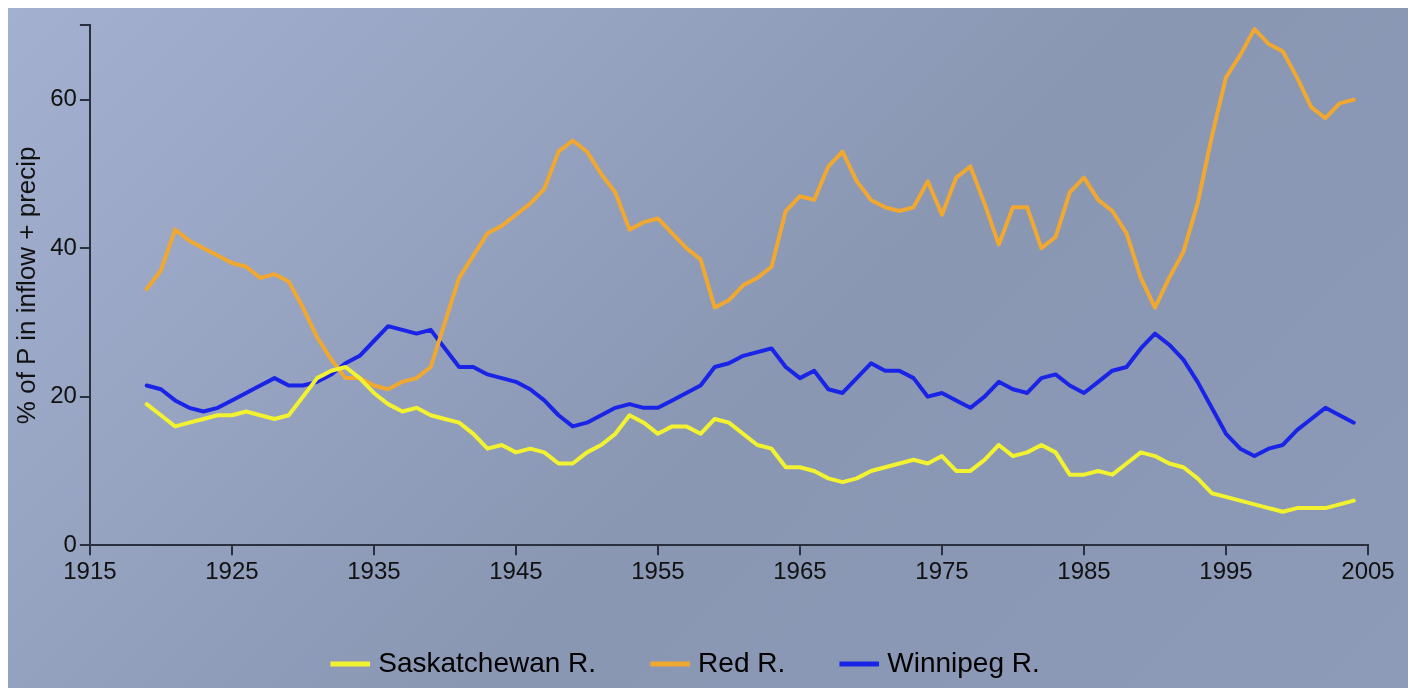 This screenshot has height=697, width=1419. What do you see at coordinates (25, 285) in the screenshot?
I see `y-axis-title: % of P in inflow + precip` at bounding box center [25, 285].